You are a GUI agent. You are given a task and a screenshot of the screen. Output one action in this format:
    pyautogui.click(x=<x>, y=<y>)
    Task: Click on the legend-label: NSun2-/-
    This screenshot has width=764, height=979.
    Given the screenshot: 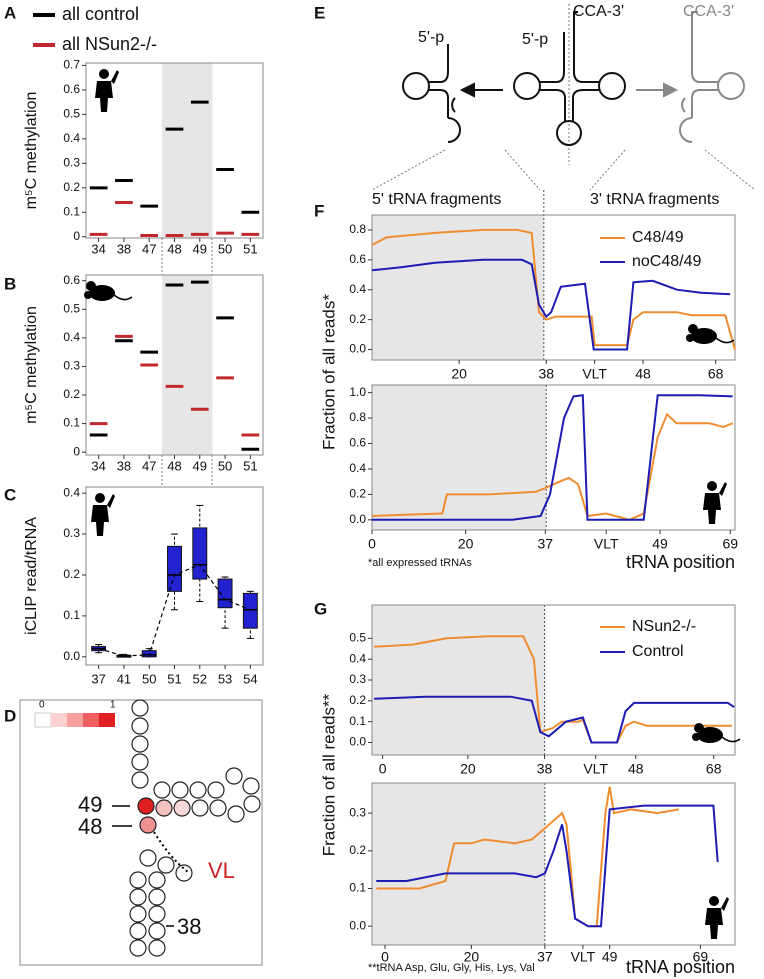 What is the action you would take?
    pyautogui.click(x=664, y=626)
    